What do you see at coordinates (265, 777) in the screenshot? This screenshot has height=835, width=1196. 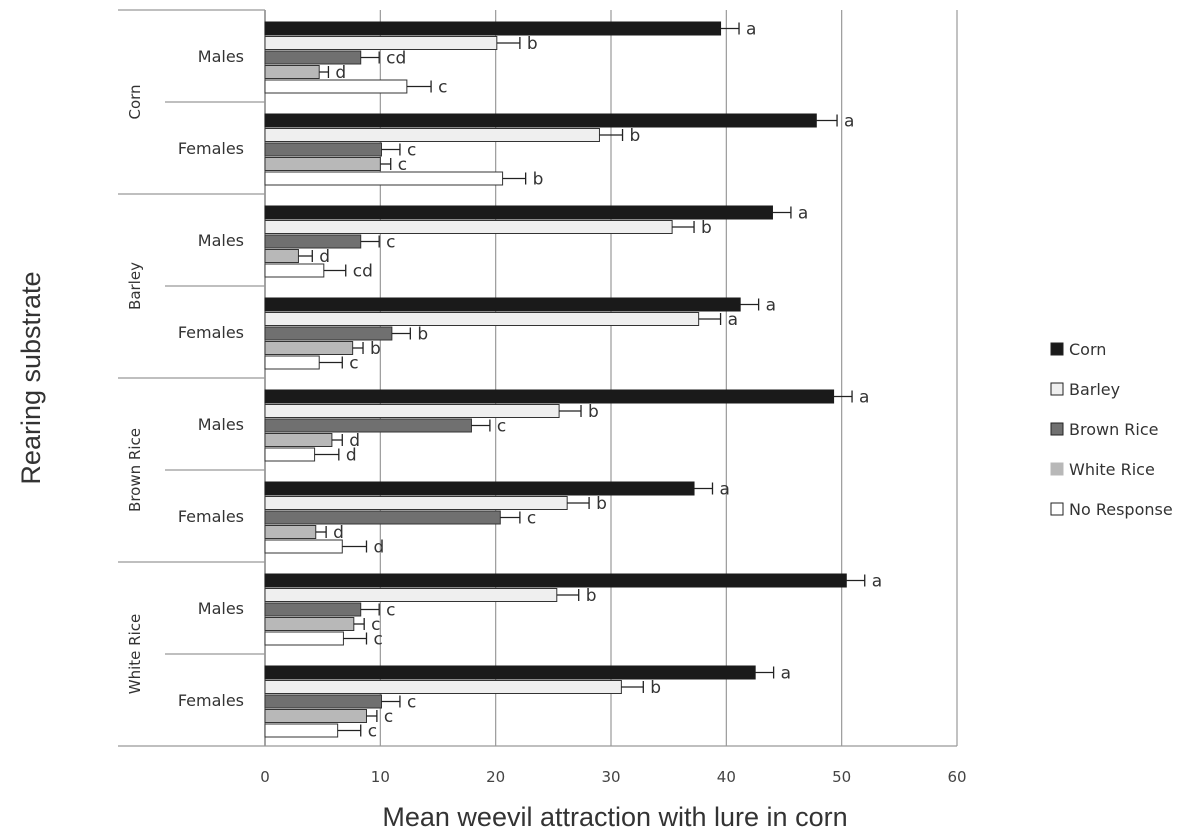 I see `x-tick-label: 0` at bounding box center [265, 777].